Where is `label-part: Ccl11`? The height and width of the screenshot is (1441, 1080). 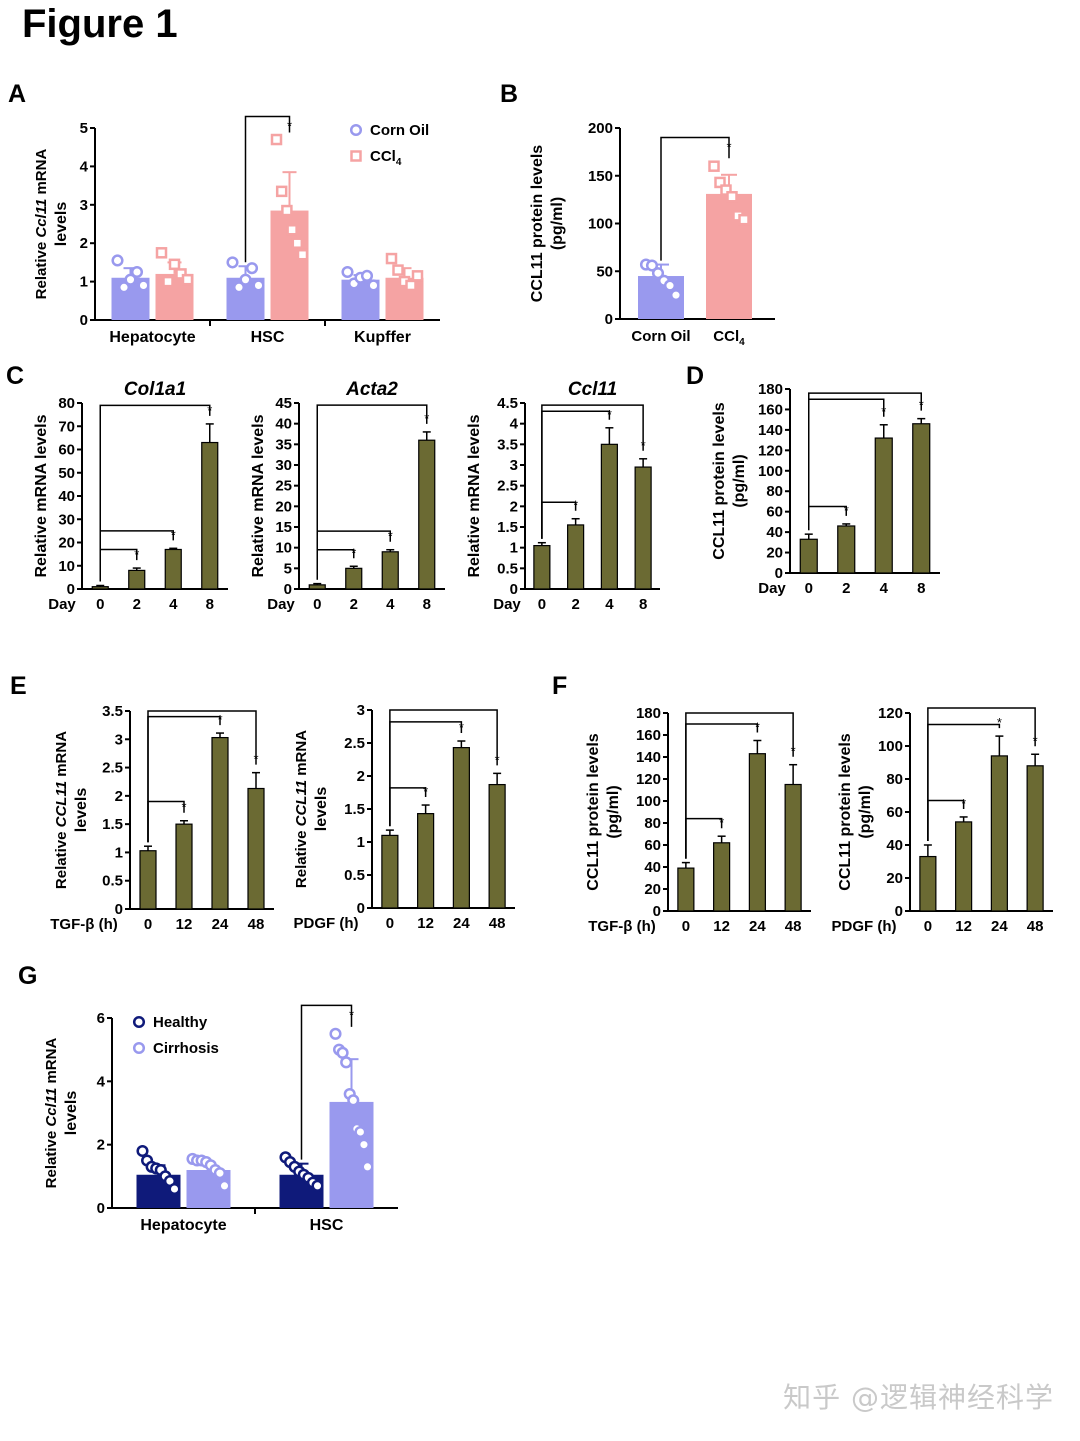 label-part: Ccl11 is located at coordinates (41, 218).